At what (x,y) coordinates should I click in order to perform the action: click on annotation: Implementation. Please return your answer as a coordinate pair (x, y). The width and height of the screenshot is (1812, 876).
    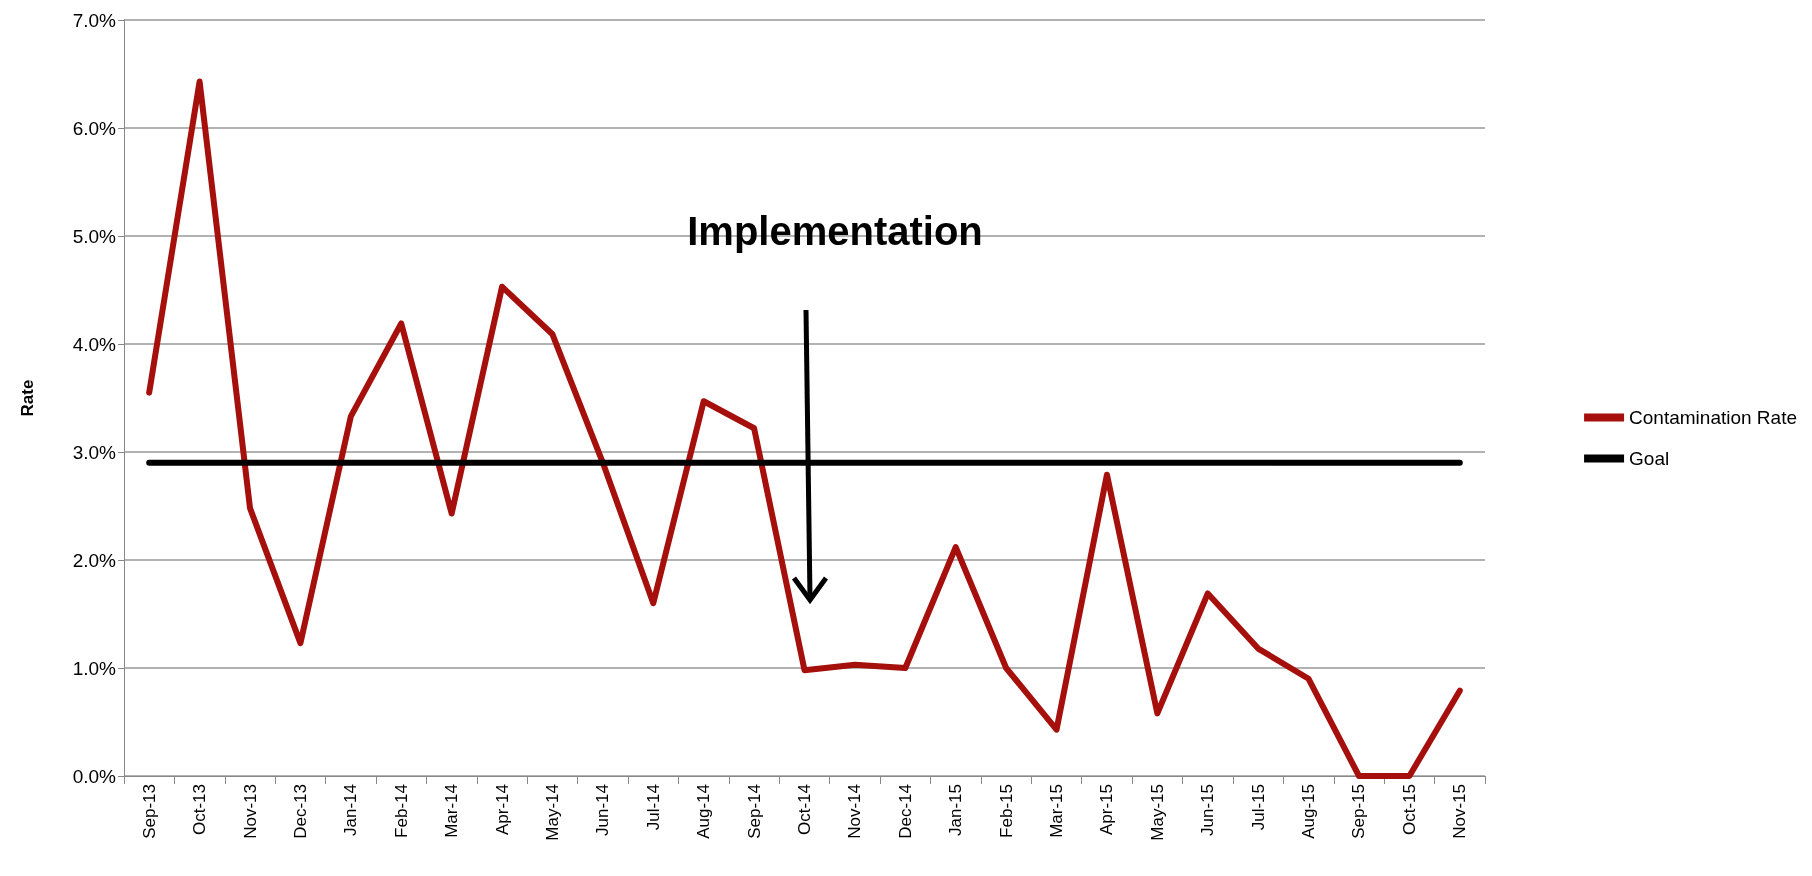
    Looking at the image, I should click on (835, 231).